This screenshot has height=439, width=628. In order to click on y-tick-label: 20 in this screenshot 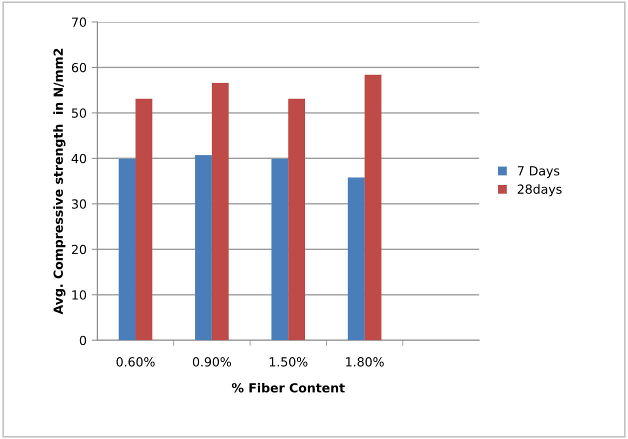, I will do `click(79, 249)`.